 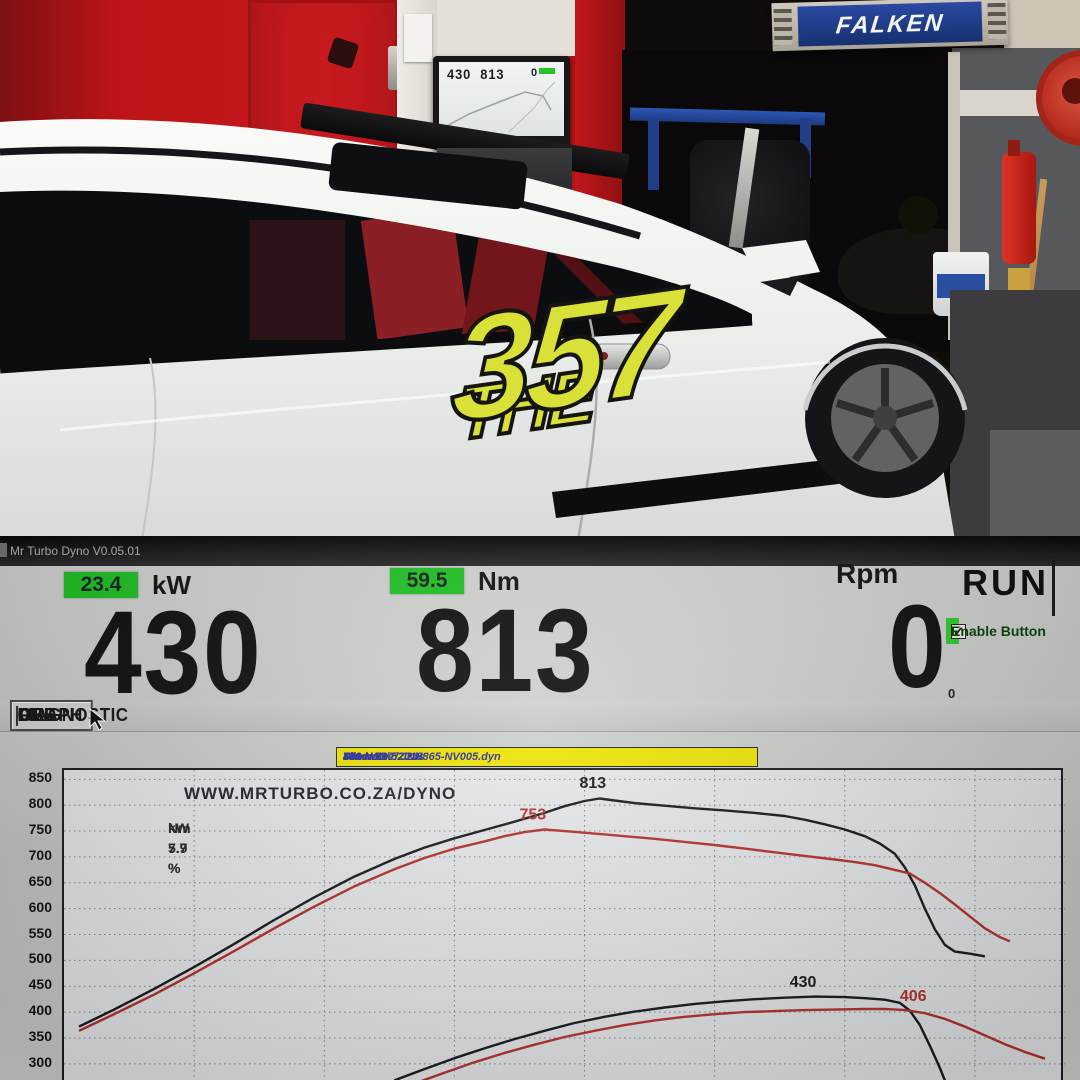 I want to click on monitor-screen: 430 813 0, so click(x=501, y=99).